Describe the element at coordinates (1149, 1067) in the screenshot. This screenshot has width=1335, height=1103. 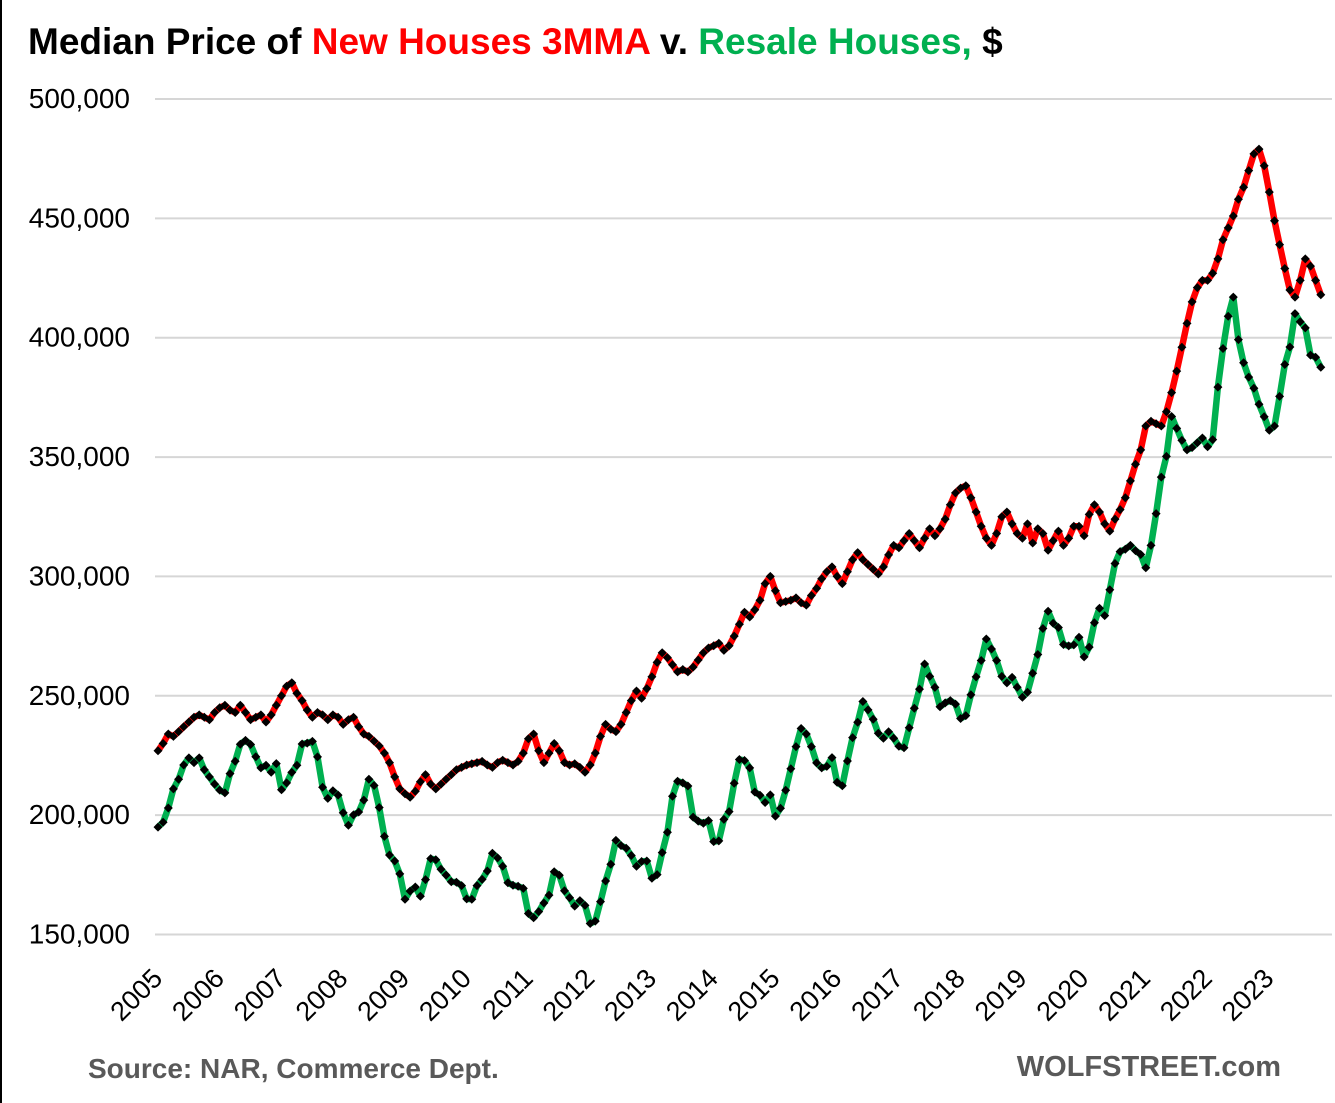
I see `wolfstreet-watermark: WOLFSTREET.com` at that location.